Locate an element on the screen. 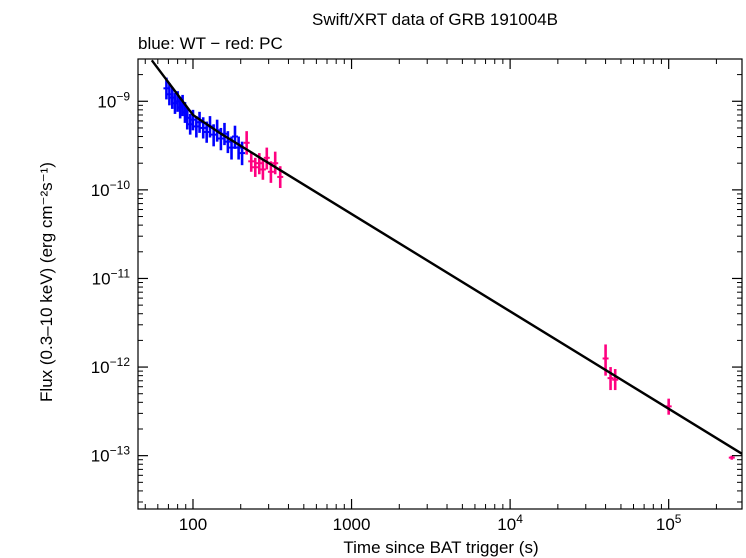  x-tick-label: 1000 is located at coordinates (352, 524).